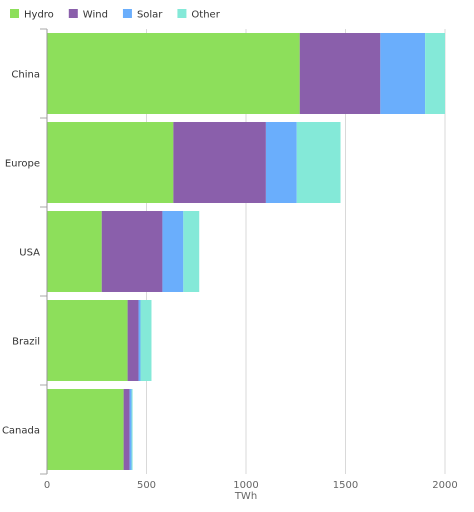  What do you see at coordinates (173, 73) in the screenshot?
I see `bar-china-hydro` at bounding box center [173, 73].